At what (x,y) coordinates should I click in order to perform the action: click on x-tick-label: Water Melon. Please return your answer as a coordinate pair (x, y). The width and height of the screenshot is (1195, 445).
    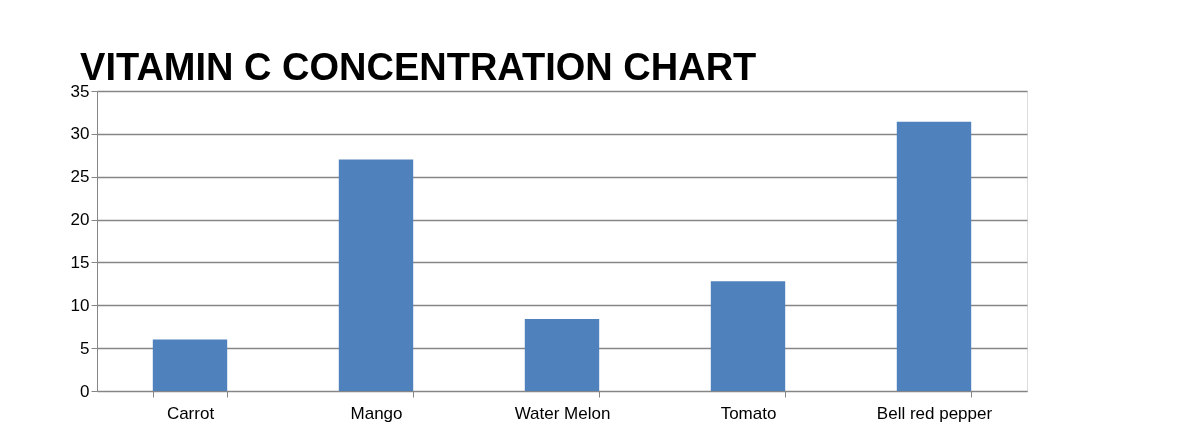
    Looking at the image, I should click on (562, 413).